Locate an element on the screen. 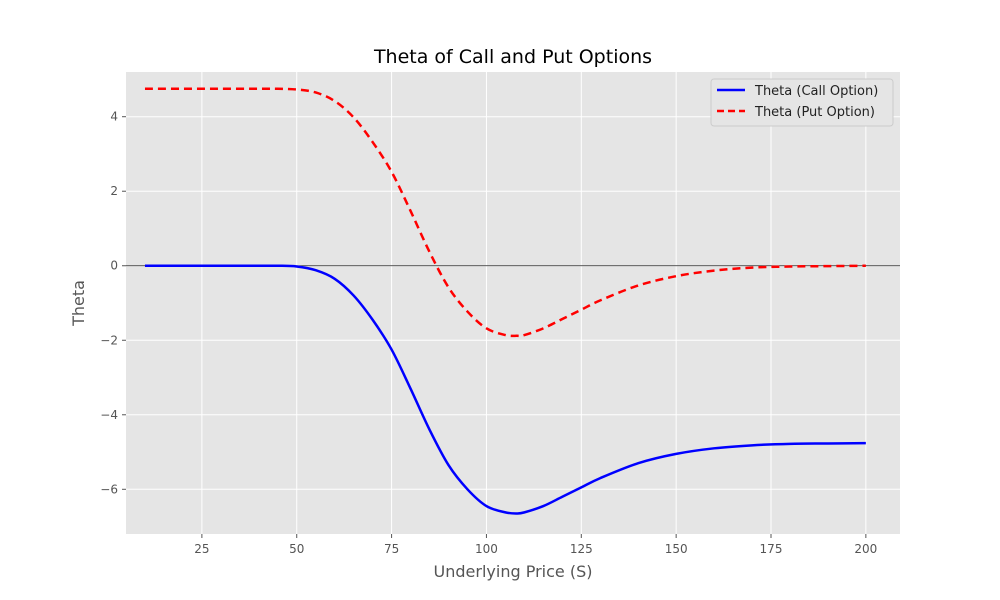 This screenshot has height=600, width=1000. y-tick-label: 2 is located at coordinates (114, 191).